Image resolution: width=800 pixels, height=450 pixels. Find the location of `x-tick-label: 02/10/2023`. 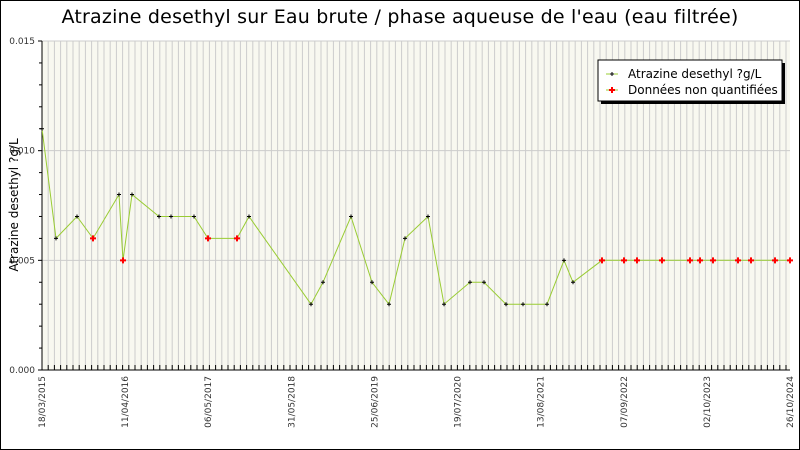

x-tick-label: 02/10/2023 is located at coordinates (708, 402).